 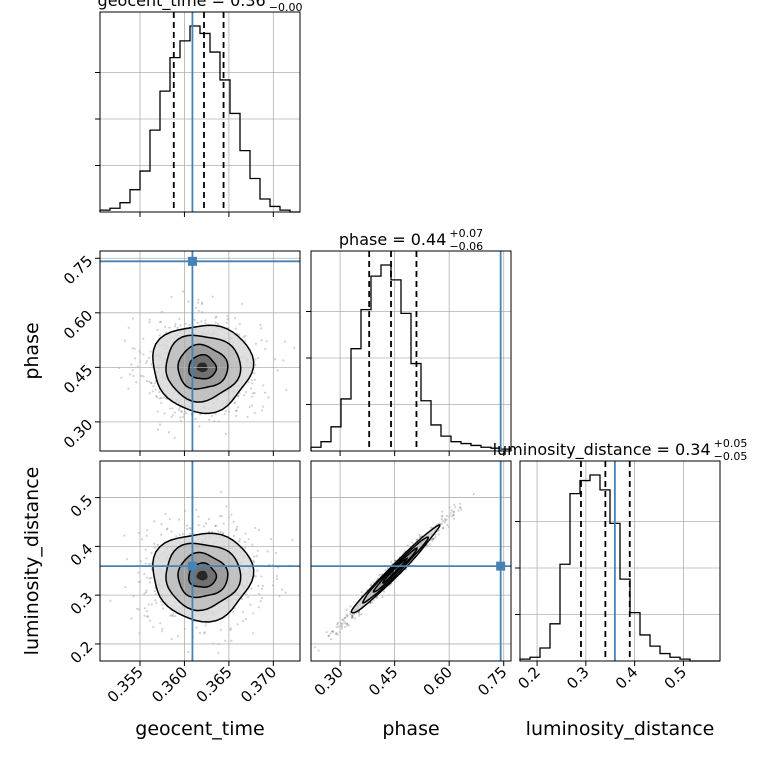 I want to click on geocent_time-vs-luminosity_distance-contour, so click(x=203, y=577).